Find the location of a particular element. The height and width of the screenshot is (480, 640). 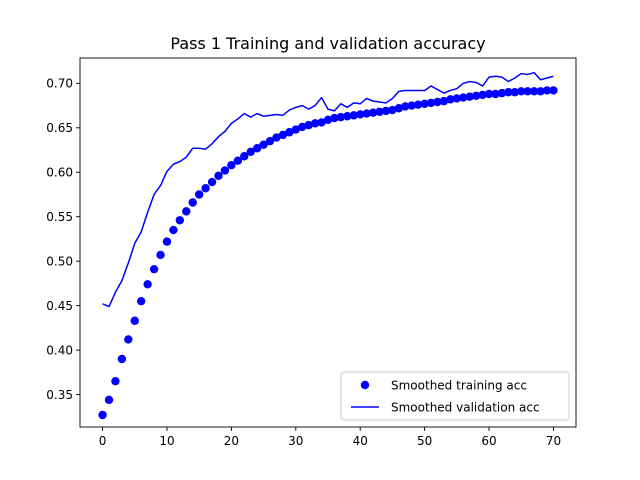

chart-title: Pass 1 Training and validation accuracy is located at coordinates (327, 43).